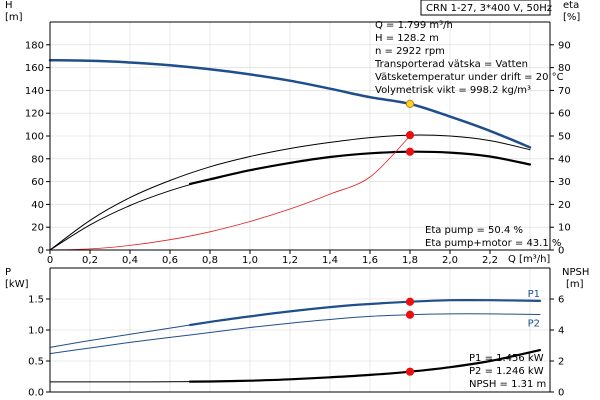 The width and height of the screenshot is (600, 400). I want to click on series-label-p1: P1, so click(534, 294).